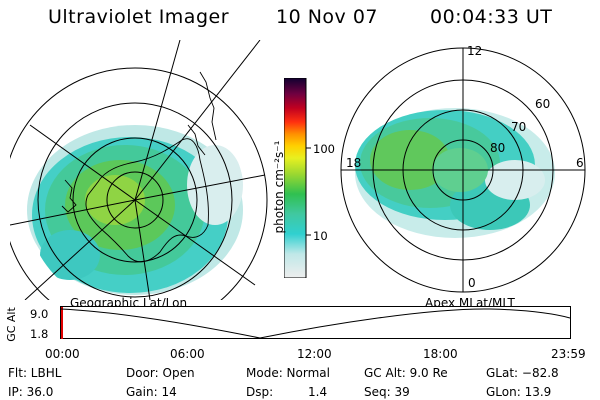 The image size is (600, 400). What do you see at coordinates (440, 354) in the screenshot?
I see `x-tick-1800: 18:00` at bounding box center [440, 354].